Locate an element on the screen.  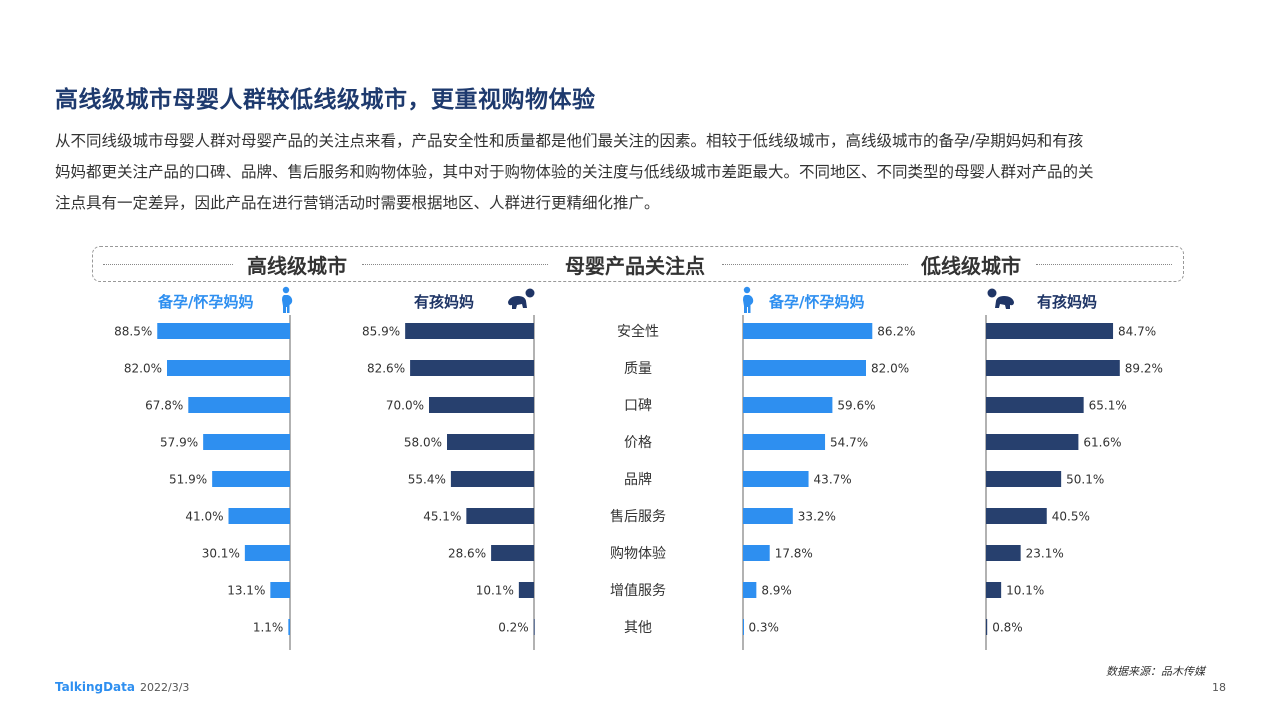
data-label: 67.8% is located at coordinates (164, 406).